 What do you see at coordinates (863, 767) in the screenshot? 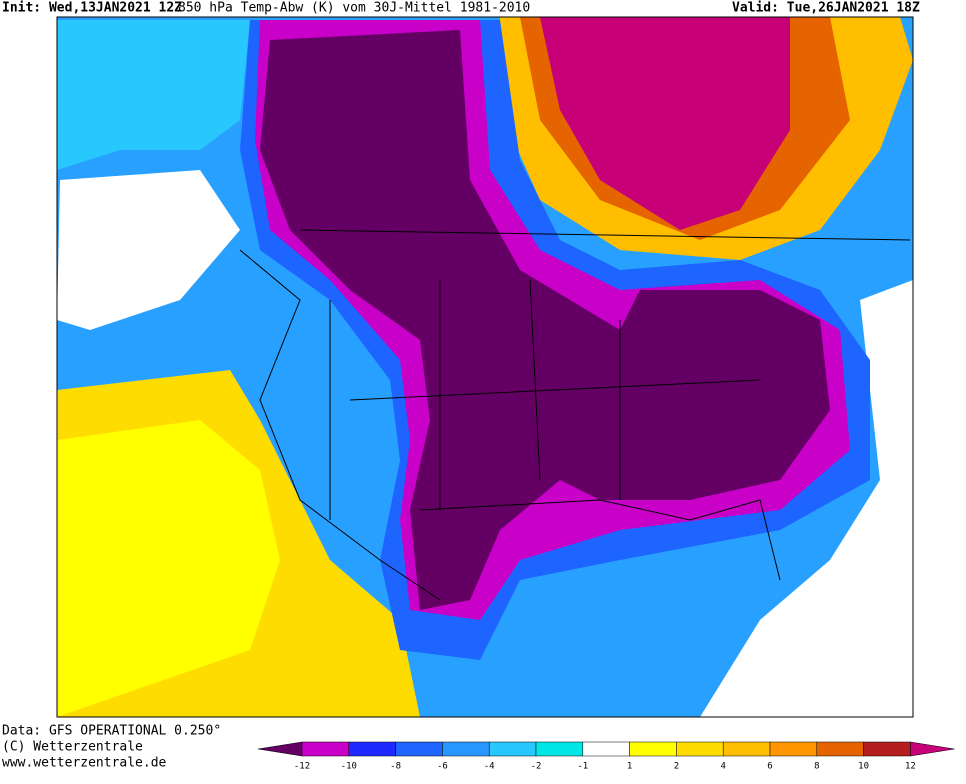
I see `colorbar-tick-label: 10` at bounding box center [863, 767].